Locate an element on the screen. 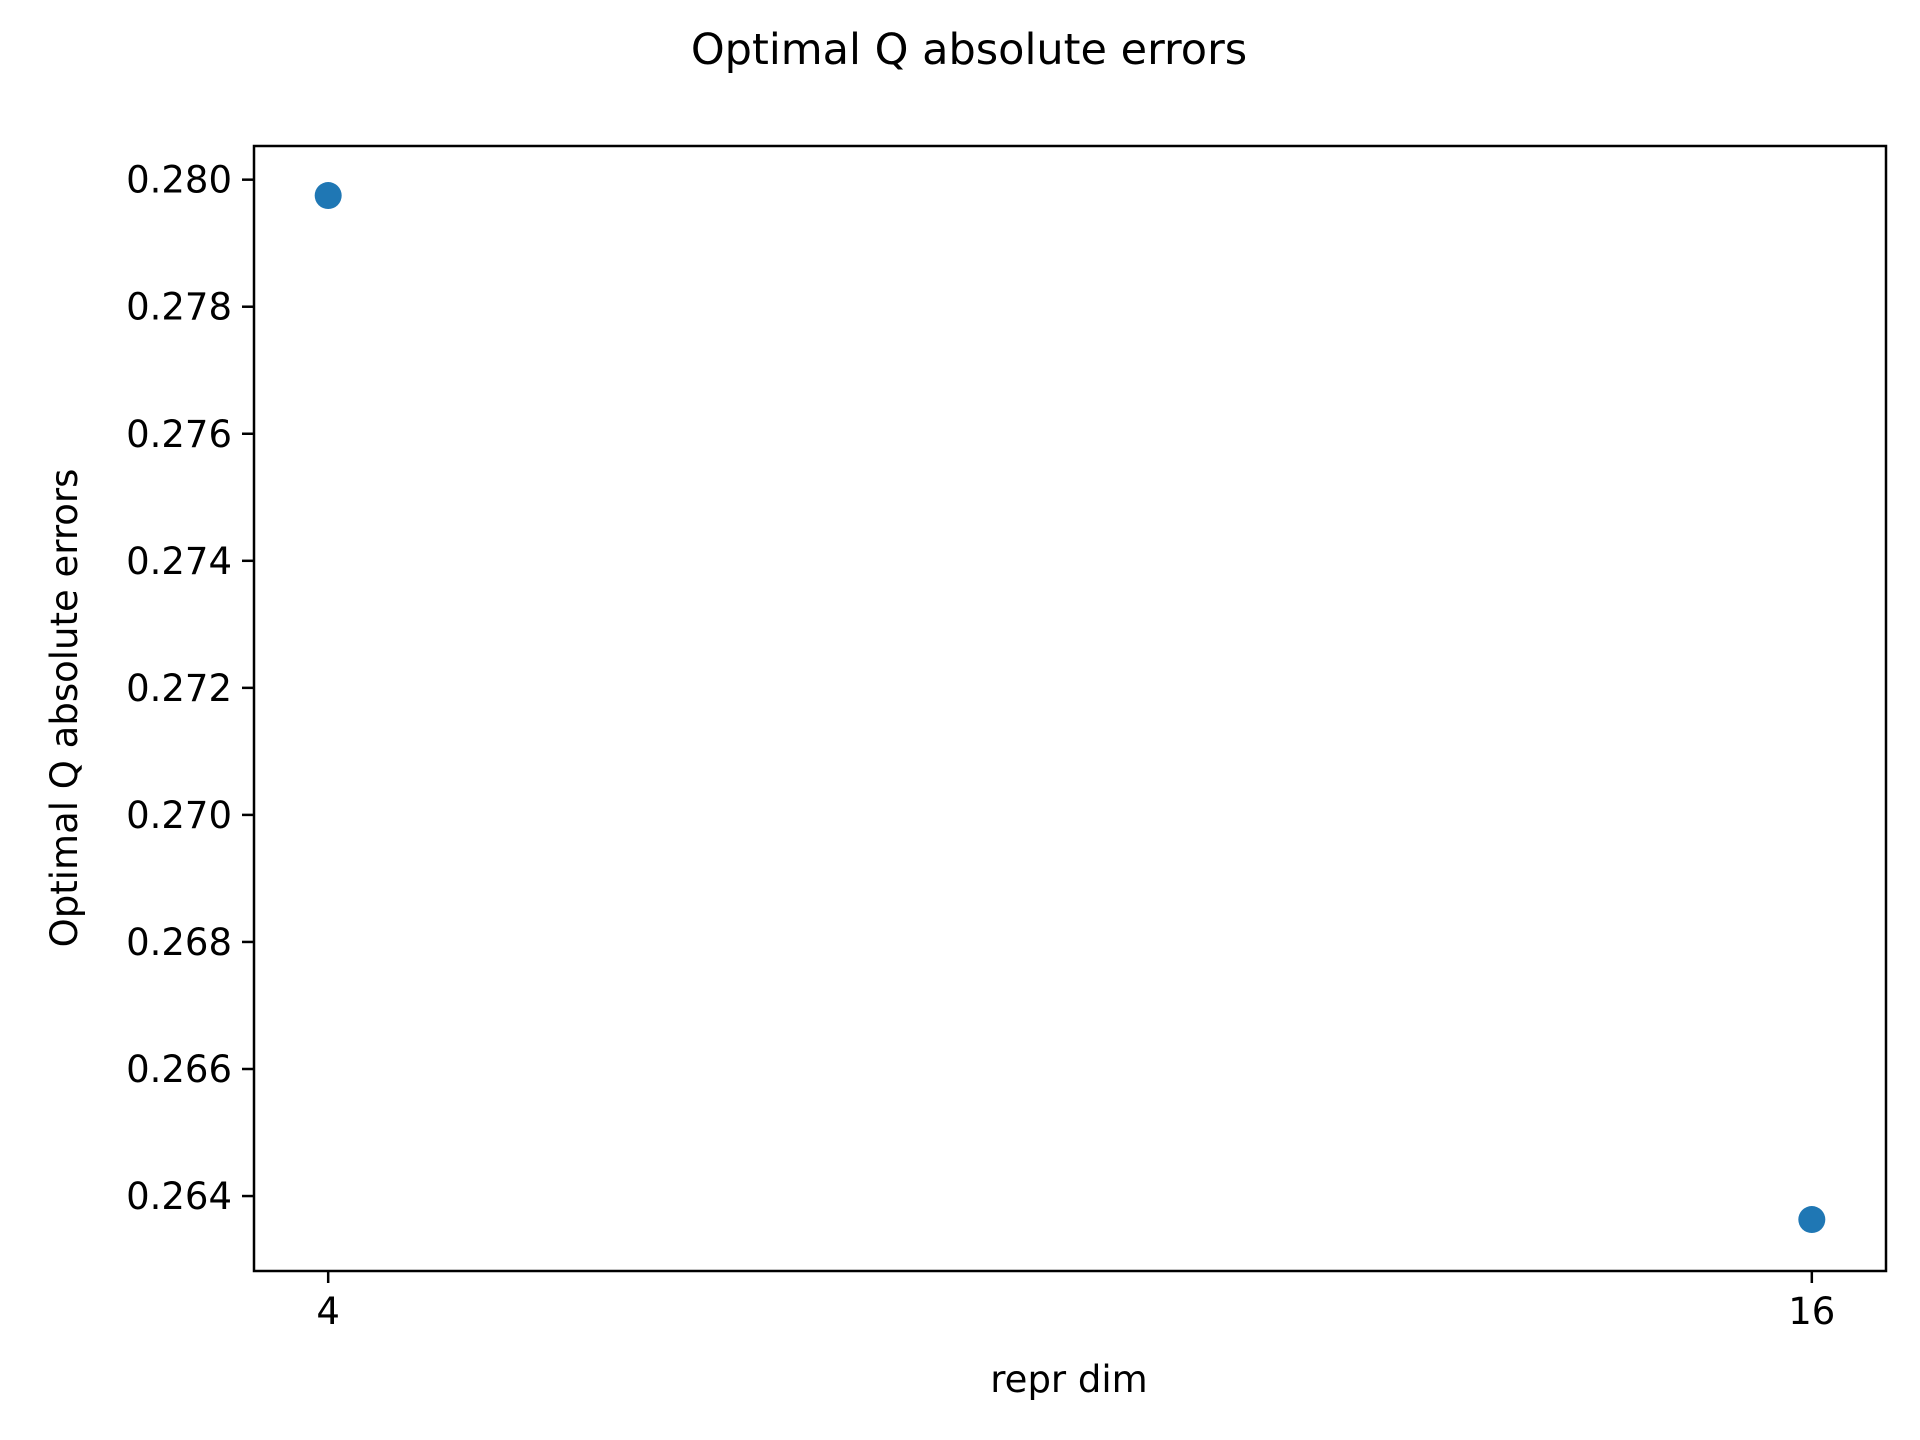 The width and height of the screenshot is (1920, 1440). y-tick-label: 0.272 is located at coordinates (179, 688).